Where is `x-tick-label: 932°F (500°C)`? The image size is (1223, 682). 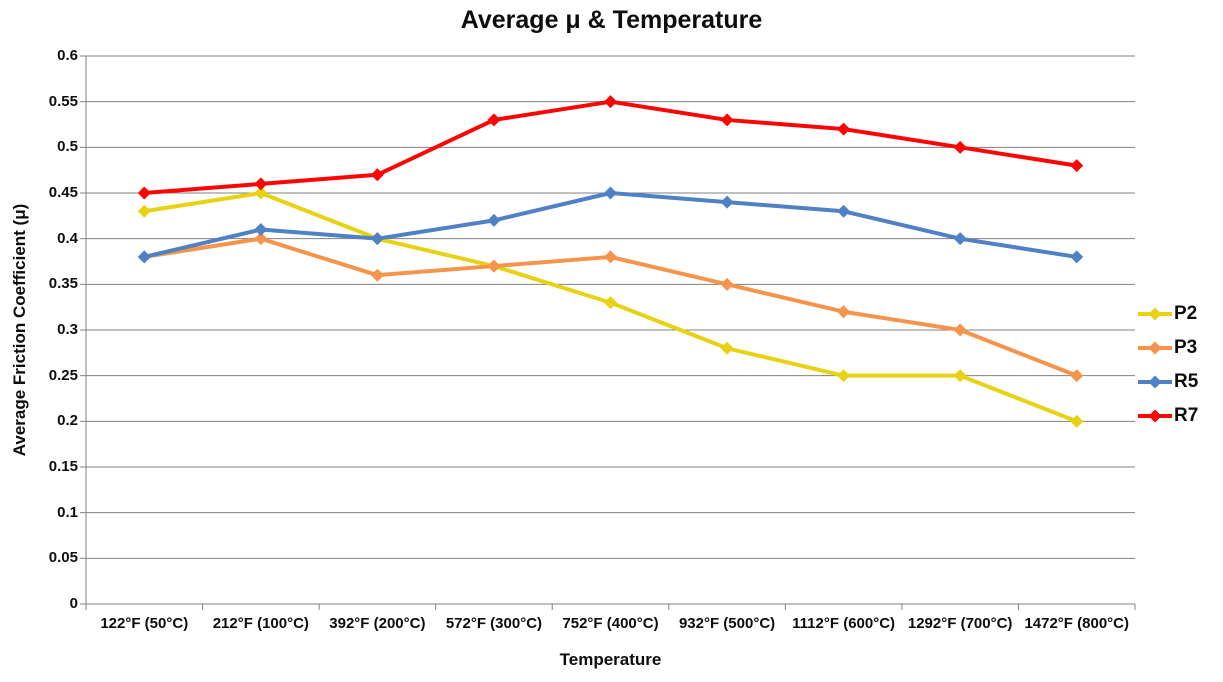 x-tick-label: 932°F (500°C) is located at coordinates (727, 623).